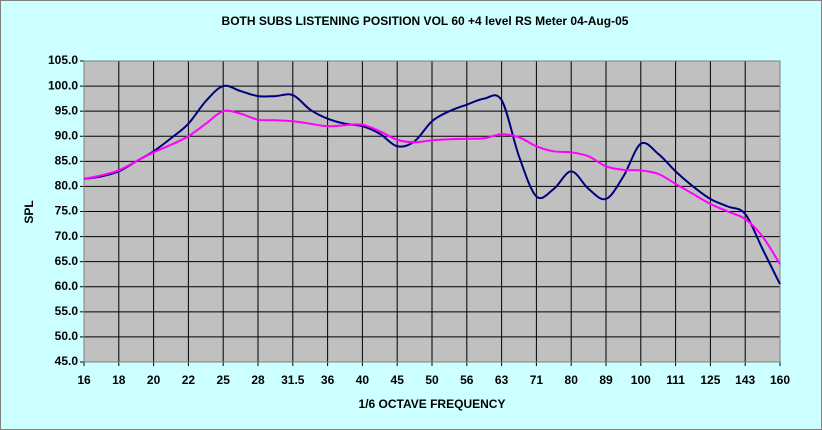 The width and height of the screenshot is (822, 430). Describe the element at coordinates (67, 236) in the screenshot. I see `y-tick-label: 70.0` at that location.